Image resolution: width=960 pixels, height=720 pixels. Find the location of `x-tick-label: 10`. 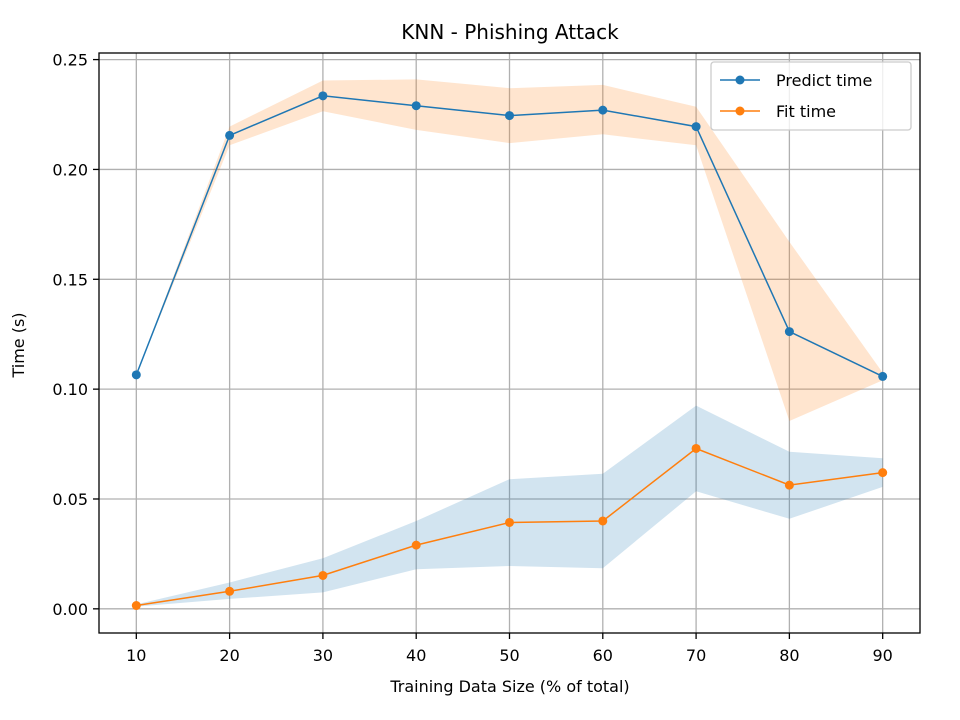

x-tick-label: 10 is located at coordinates (136, 655).